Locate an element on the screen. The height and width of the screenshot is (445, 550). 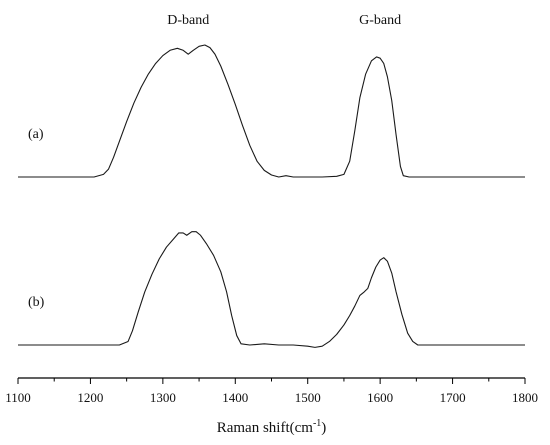
x-tick-label-1600: 1600 is located at coordinates (380, 397).